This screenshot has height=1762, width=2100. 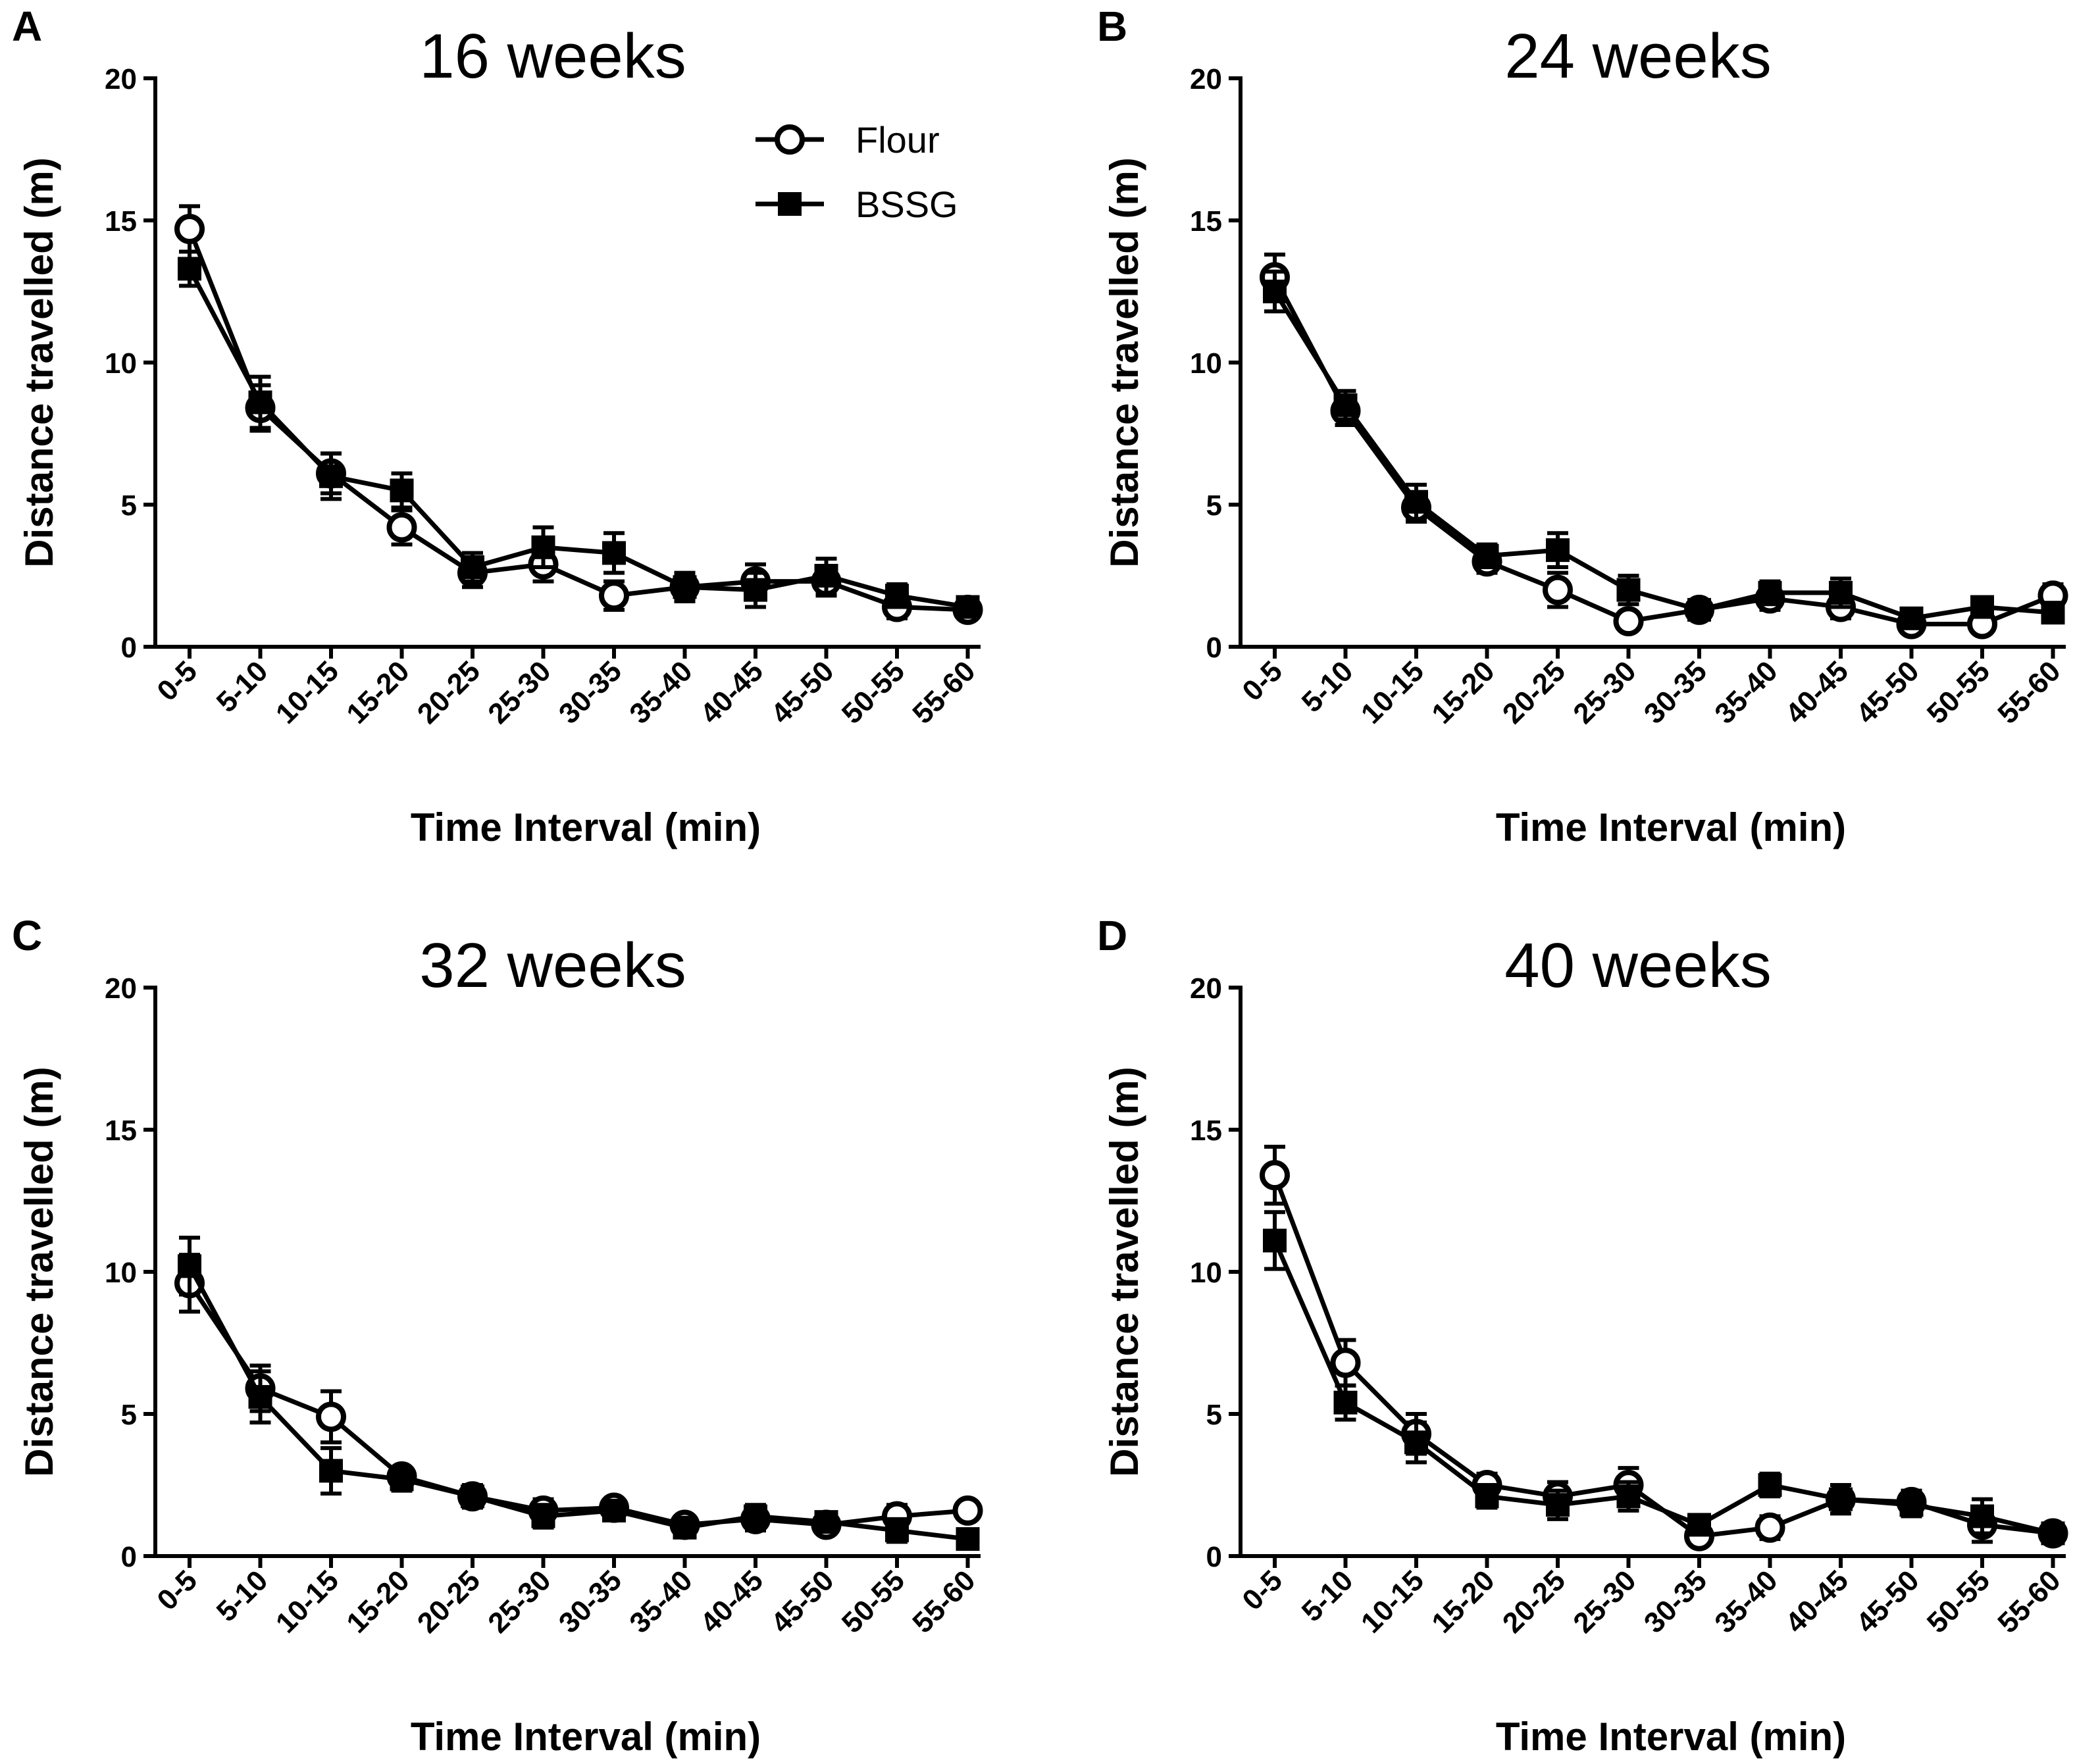 I want to click on chart-title: 16 weeks, so click(x=552, y=56).